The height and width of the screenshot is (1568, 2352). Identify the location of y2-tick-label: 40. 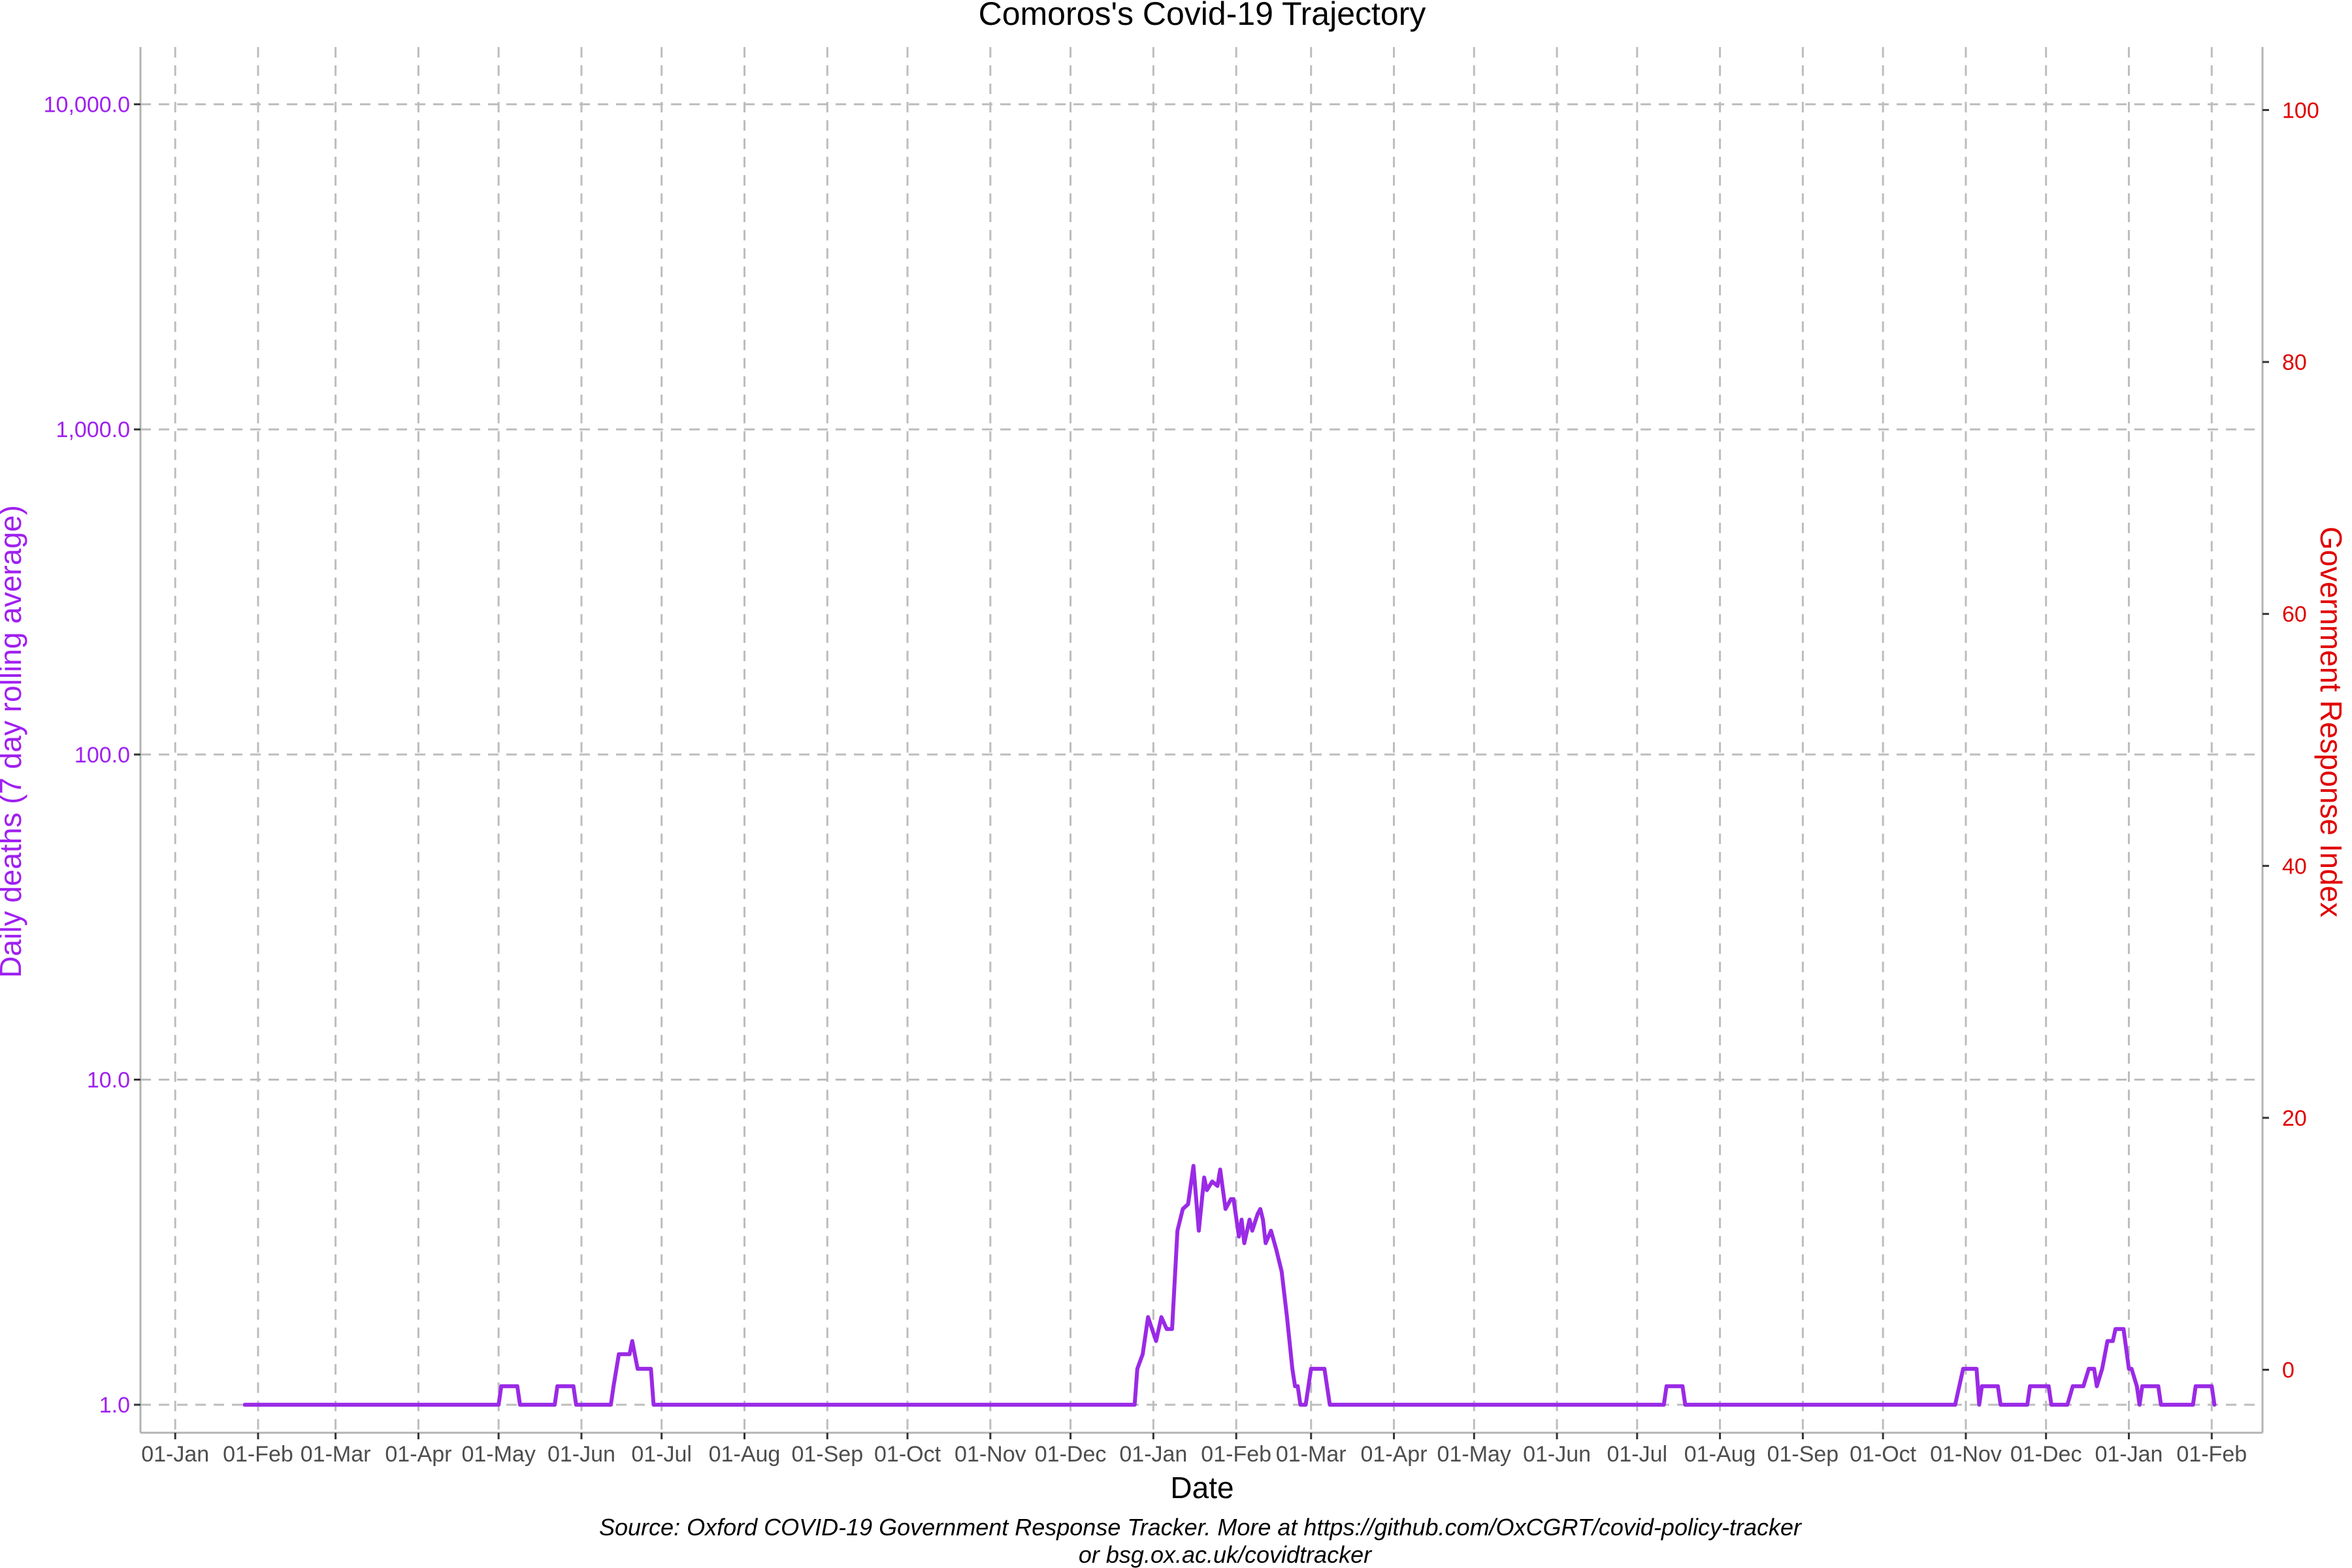
(2294, 866).